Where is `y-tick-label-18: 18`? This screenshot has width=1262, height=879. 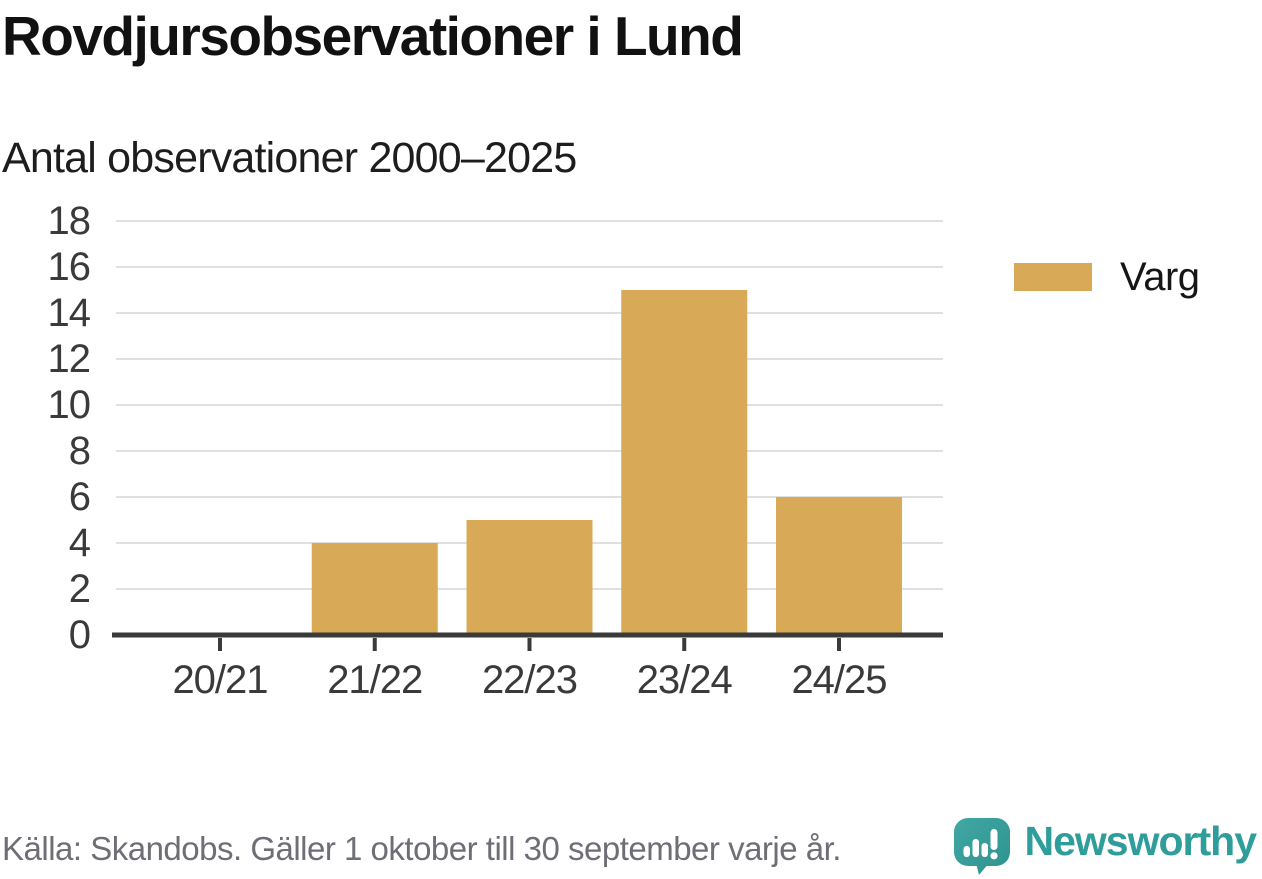 y-tick-label-18: 18 is located at coordinates (69, 221).